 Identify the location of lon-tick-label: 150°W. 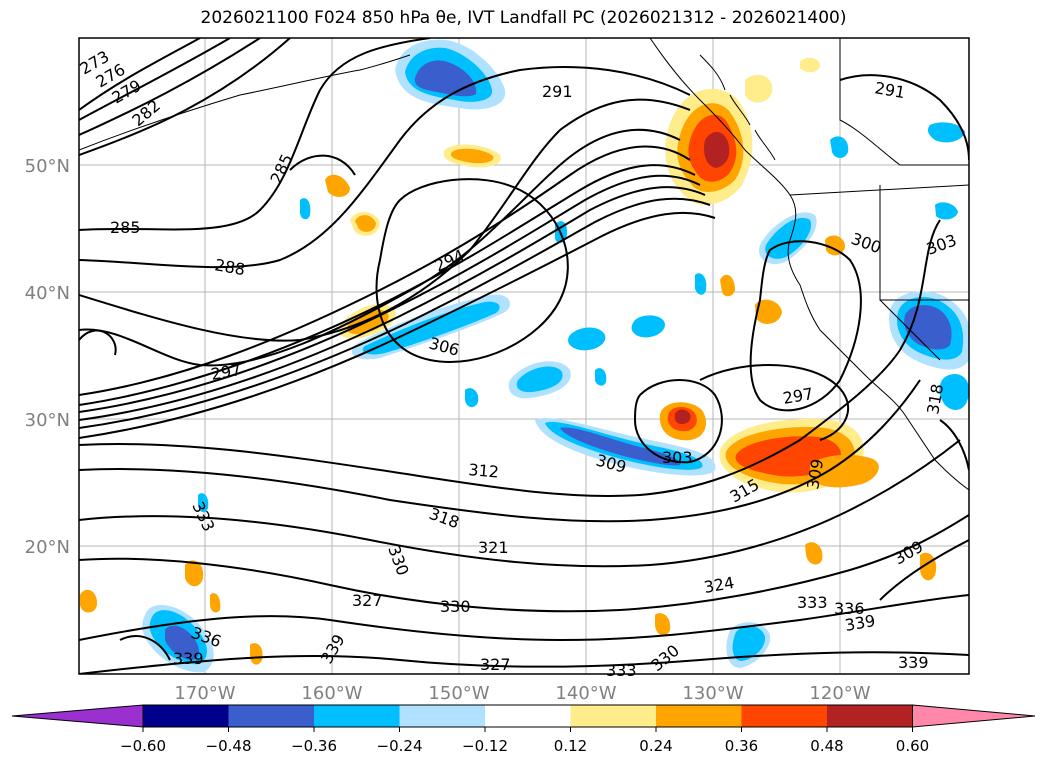
(458, 693).